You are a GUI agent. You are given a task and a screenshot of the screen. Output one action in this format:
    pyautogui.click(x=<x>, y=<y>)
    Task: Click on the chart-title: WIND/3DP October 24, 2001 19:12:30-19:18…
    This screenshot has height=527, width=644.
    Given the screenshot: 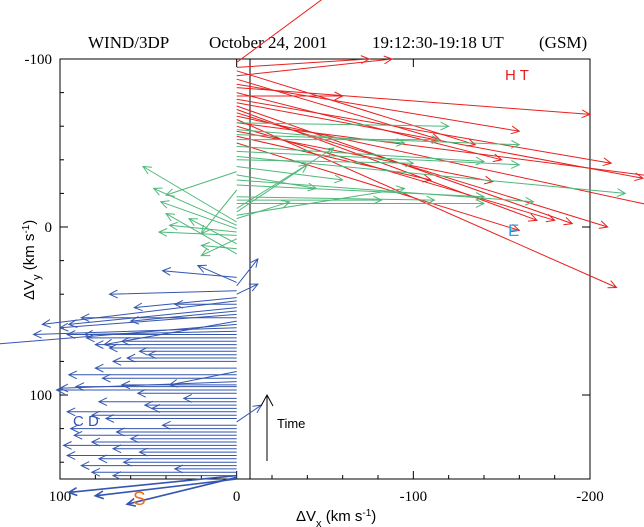 What is the action you would take?
    pyautogui.click(x=337, y=42)
    